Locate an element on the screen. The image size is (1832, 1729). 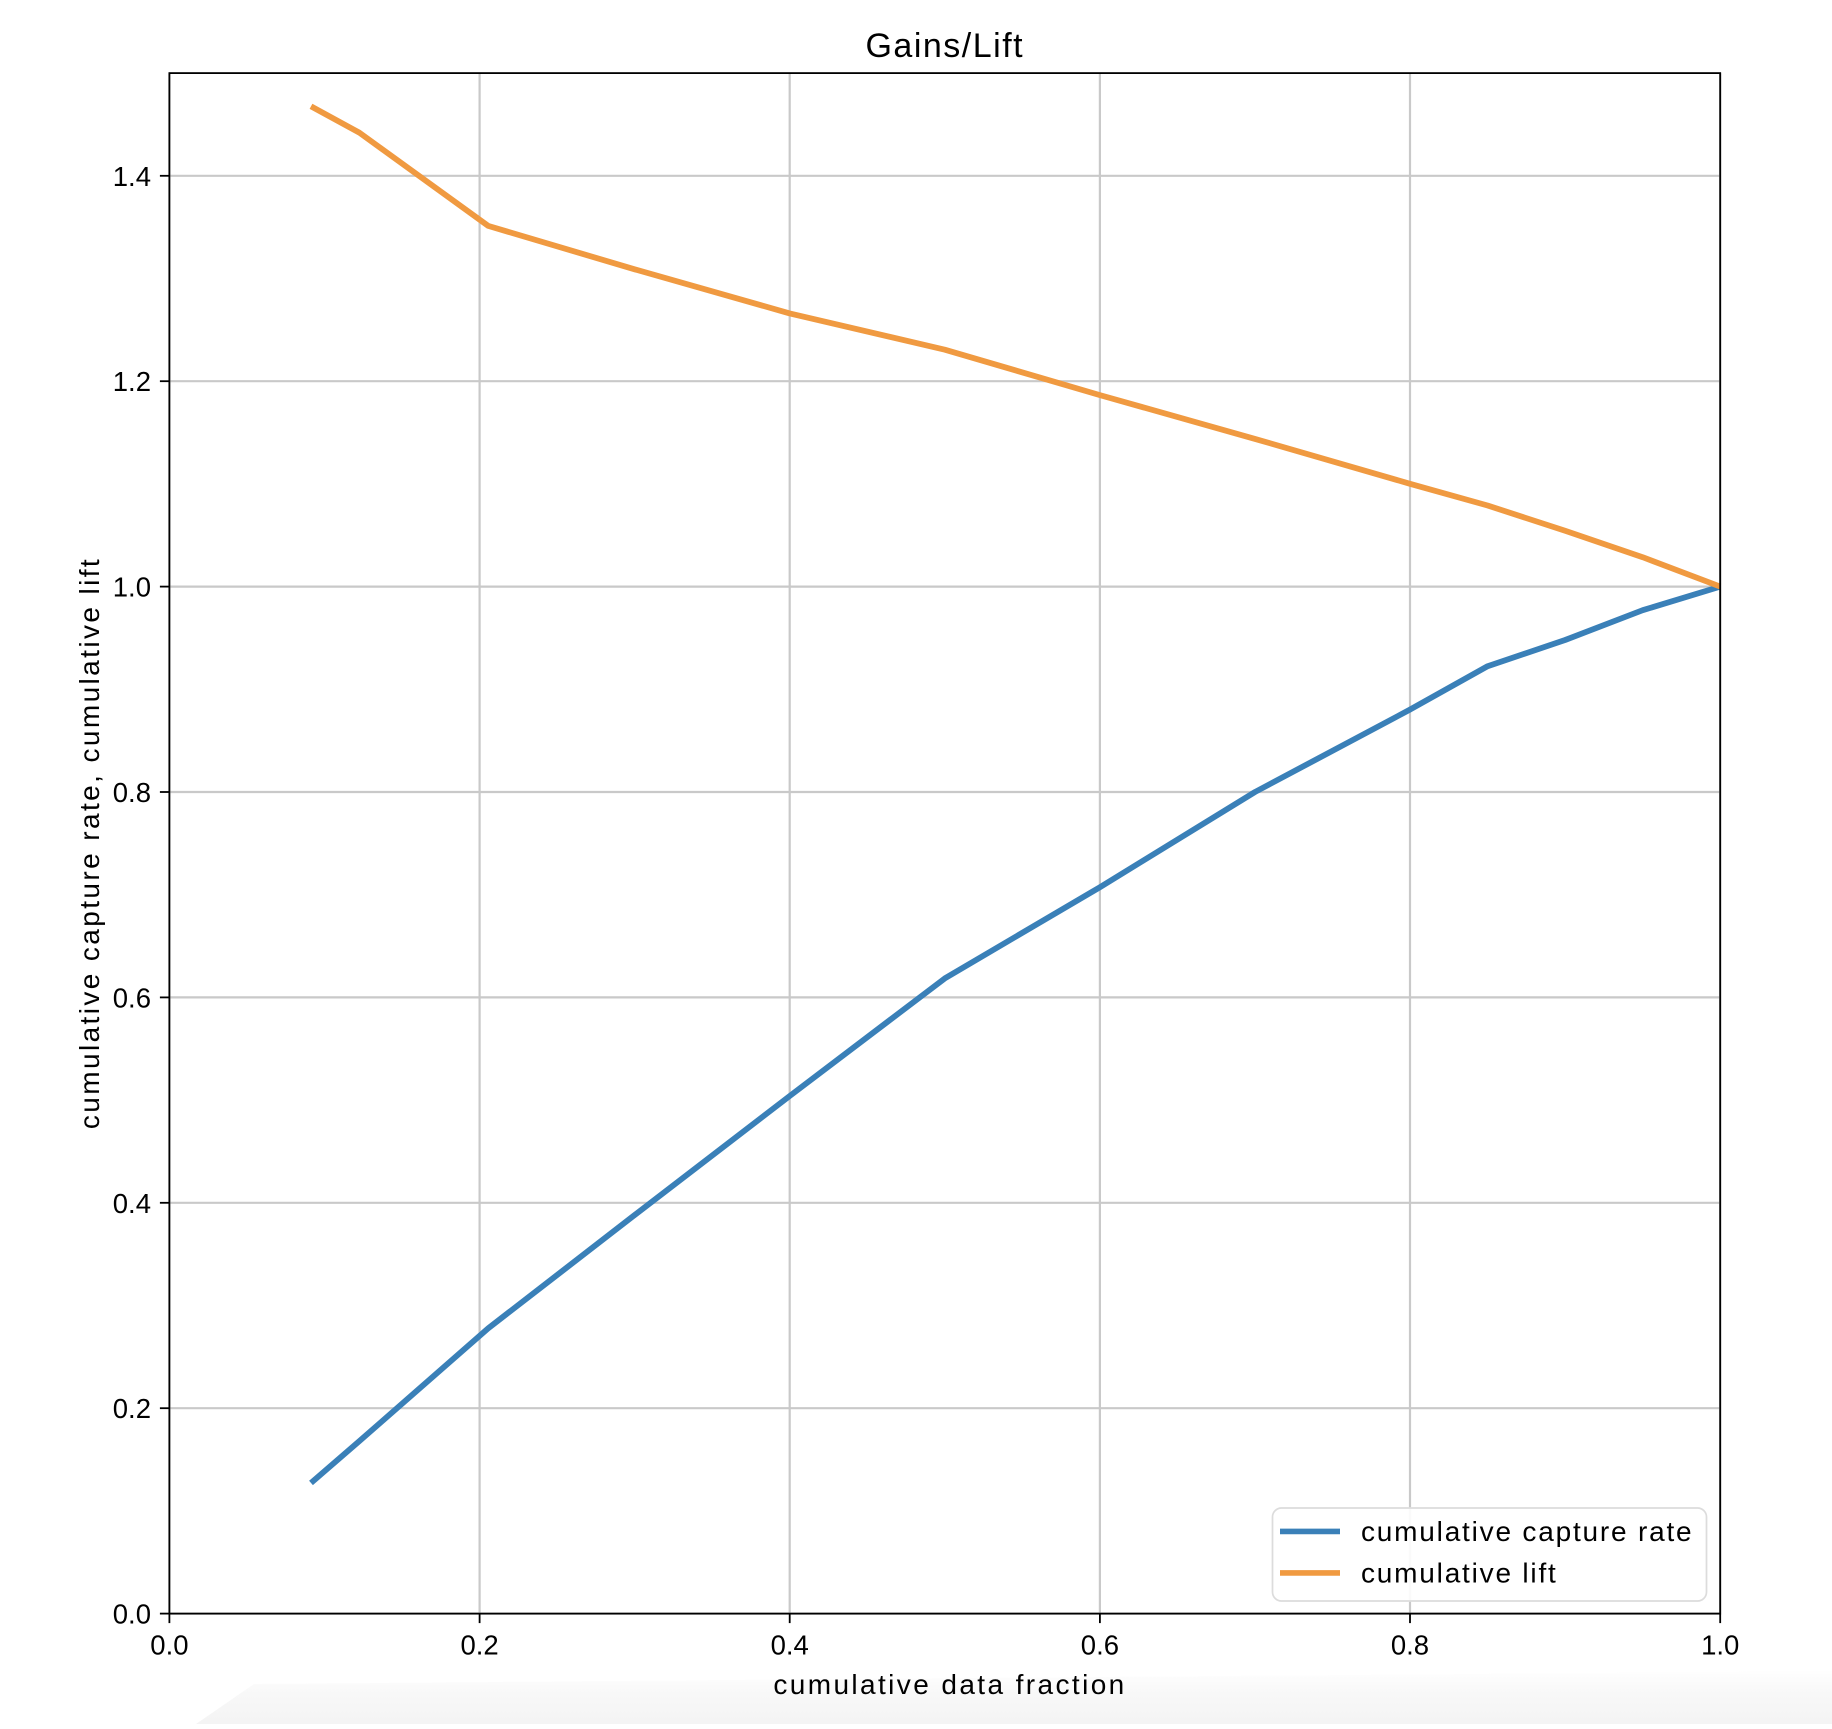
svg-text: cumulative data fraction is located at coordinates (949, 1684).